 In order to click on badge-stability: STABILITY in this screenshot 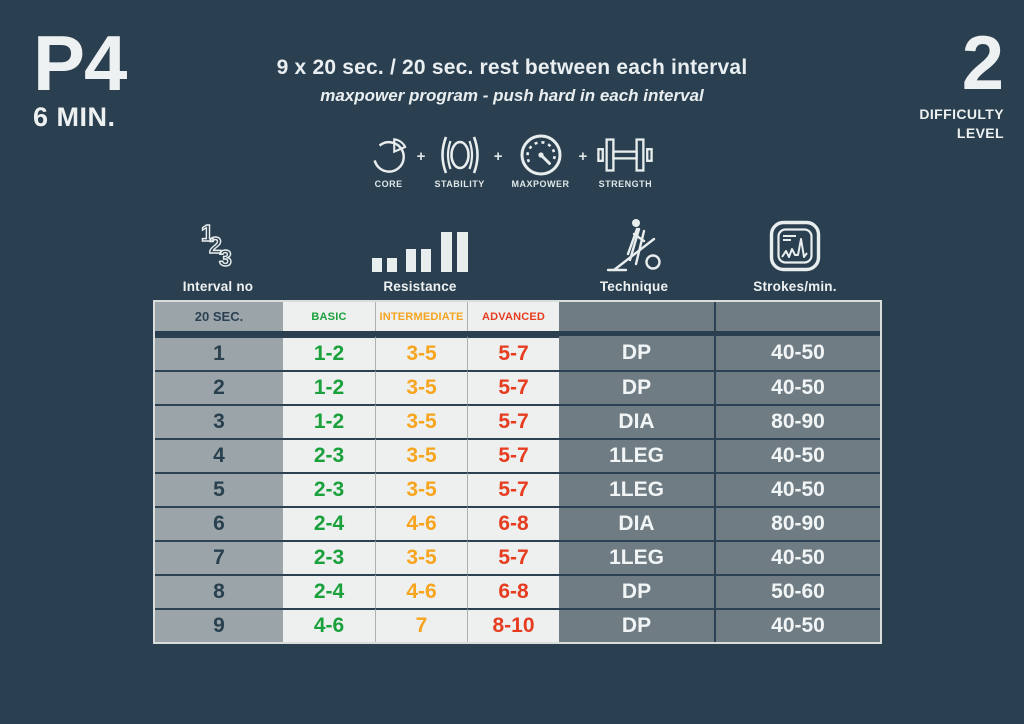, I will do `click(459, 161)`.